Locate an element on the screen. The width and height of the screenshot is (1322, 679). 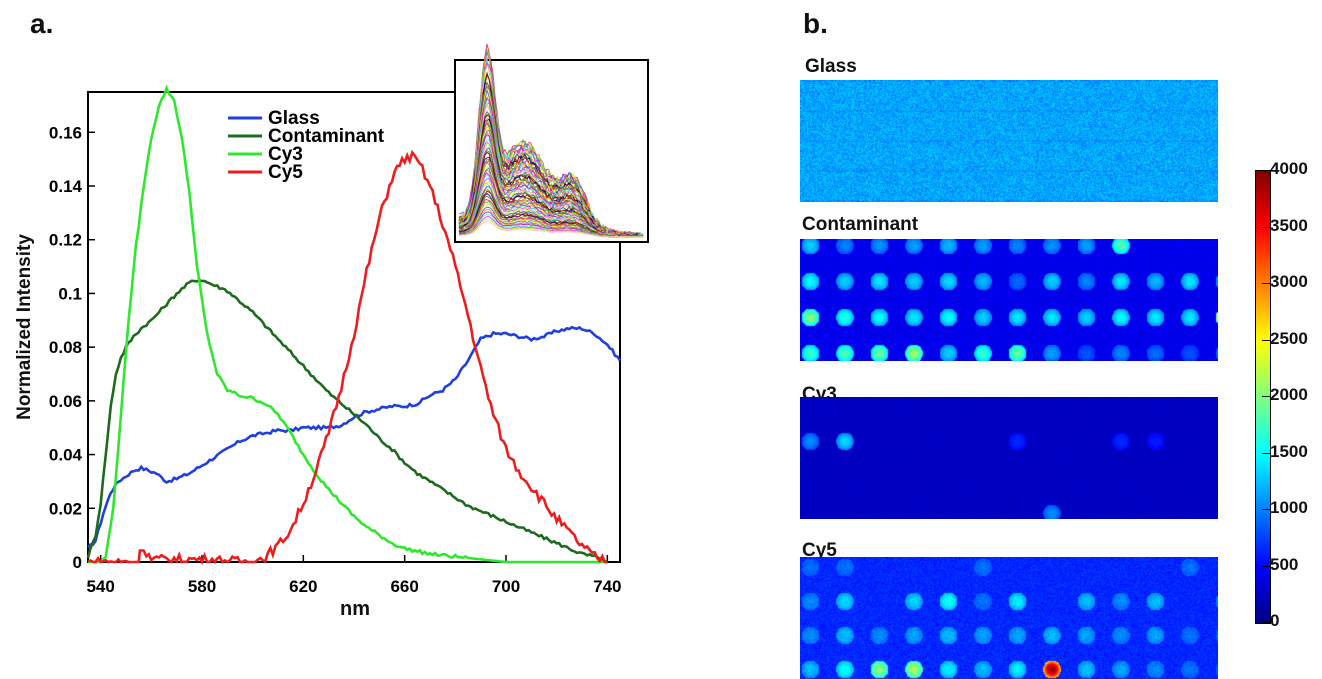
legend-label: Cy5 is located at coordinates (285, 172).